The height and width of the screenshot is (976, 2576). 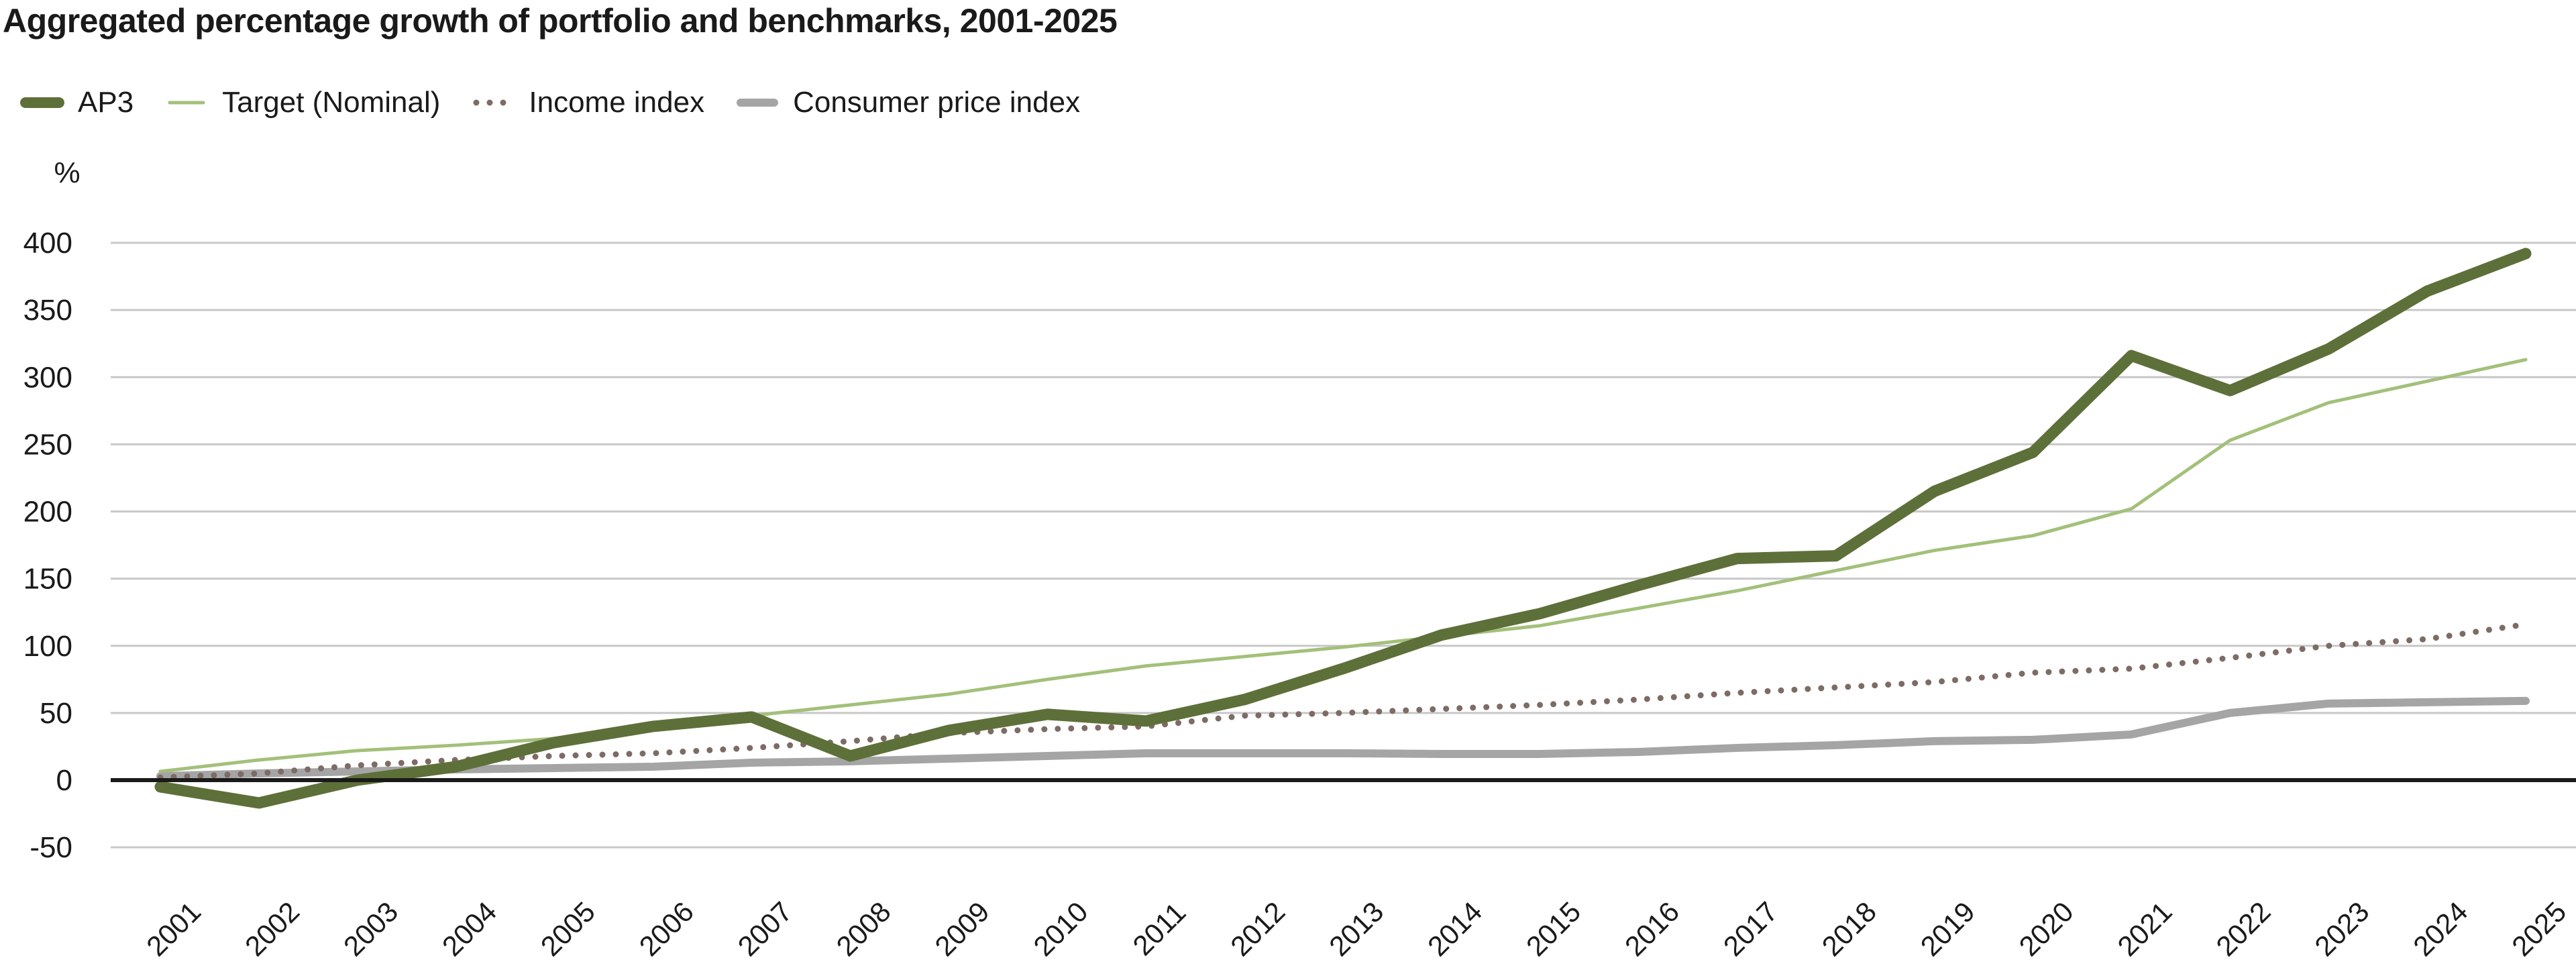 I want to click on x-tick-label: 2018, so click(x=1849, y=929).